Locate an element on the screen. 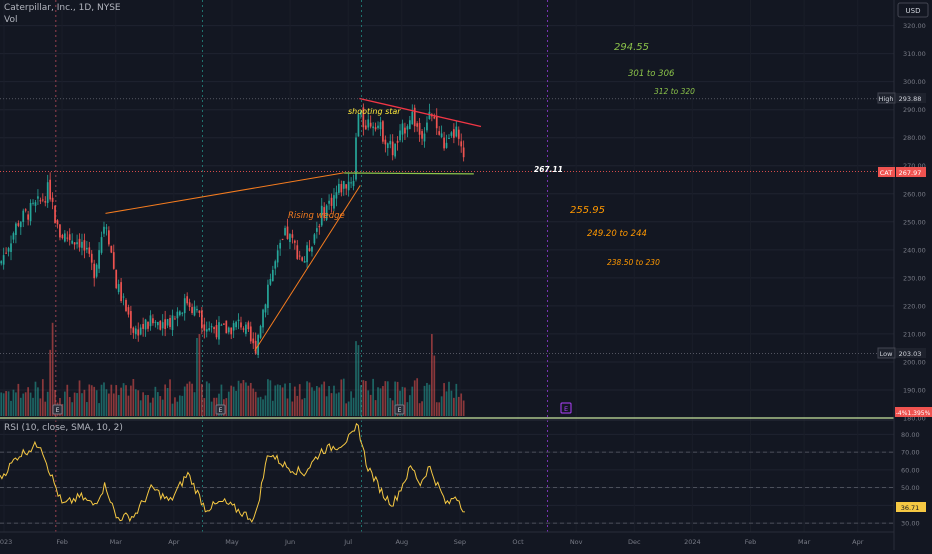 This screenshot has height=554, width=932. shooting-star-label: shooting star is located at coordinates (374, 111).